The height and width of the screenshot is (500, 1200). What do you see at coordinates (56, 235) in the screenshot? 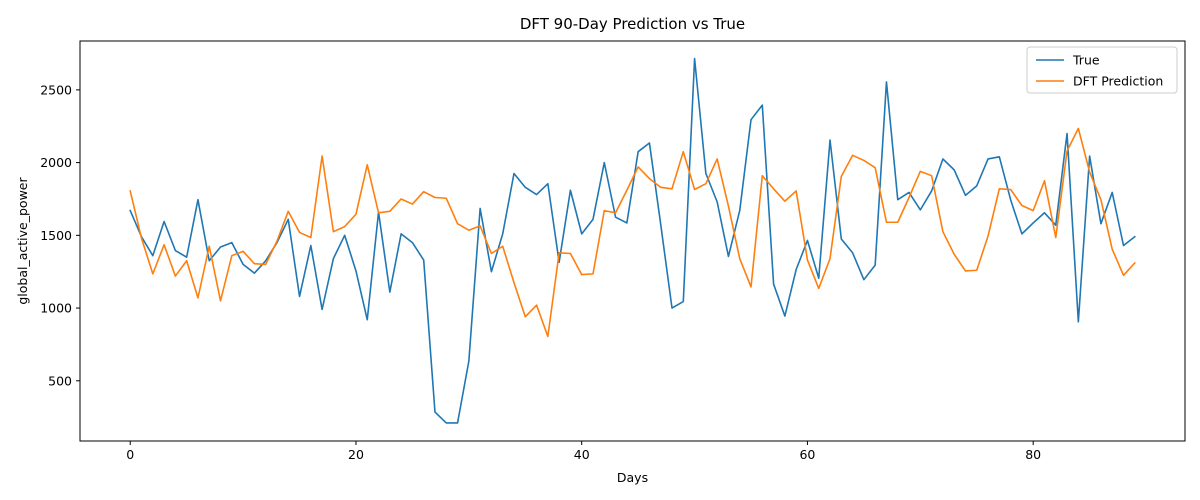
I see `y-tick-label: 1500` at bounding box center [56, 235].